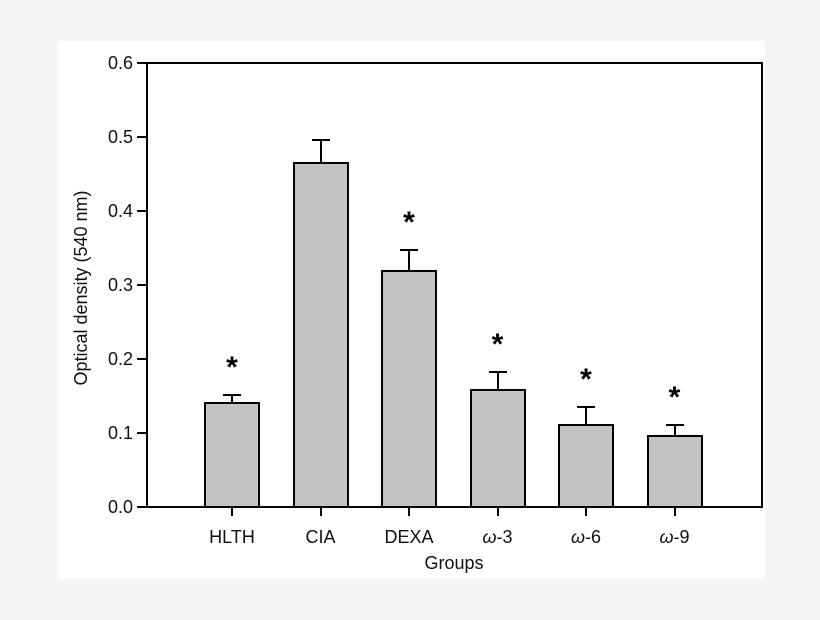  Describe the element at coordinates (120, 285) in the screenshot. I see `y-tick-label: 0.3` at that location.